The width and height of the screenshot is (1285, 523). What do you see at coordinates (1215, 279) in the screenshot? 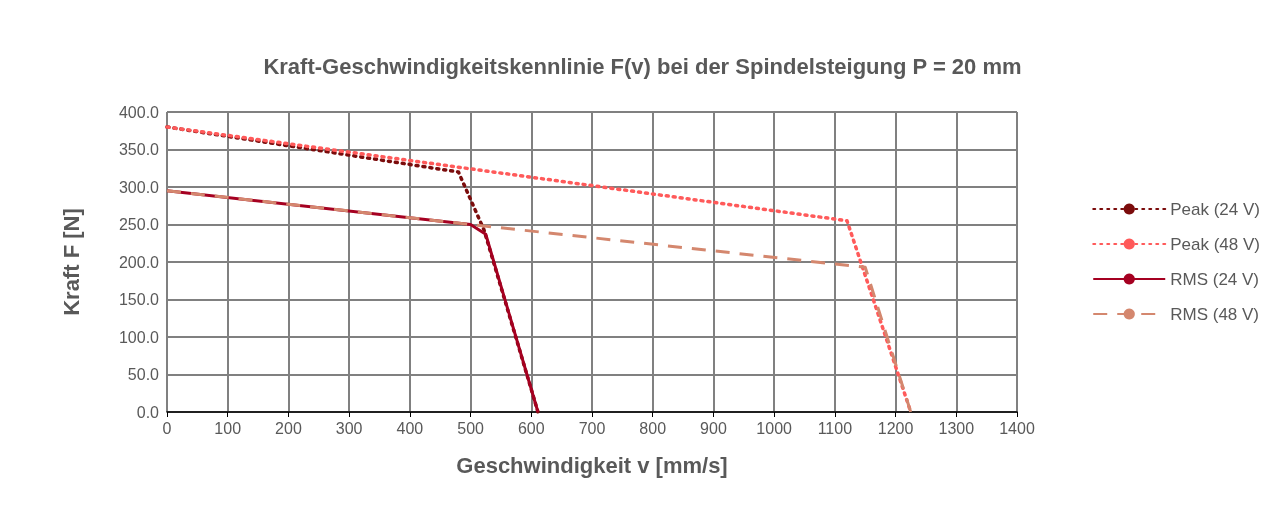
I see `legend-label: RMS (24 V)` at bounding box center [1215, 279].